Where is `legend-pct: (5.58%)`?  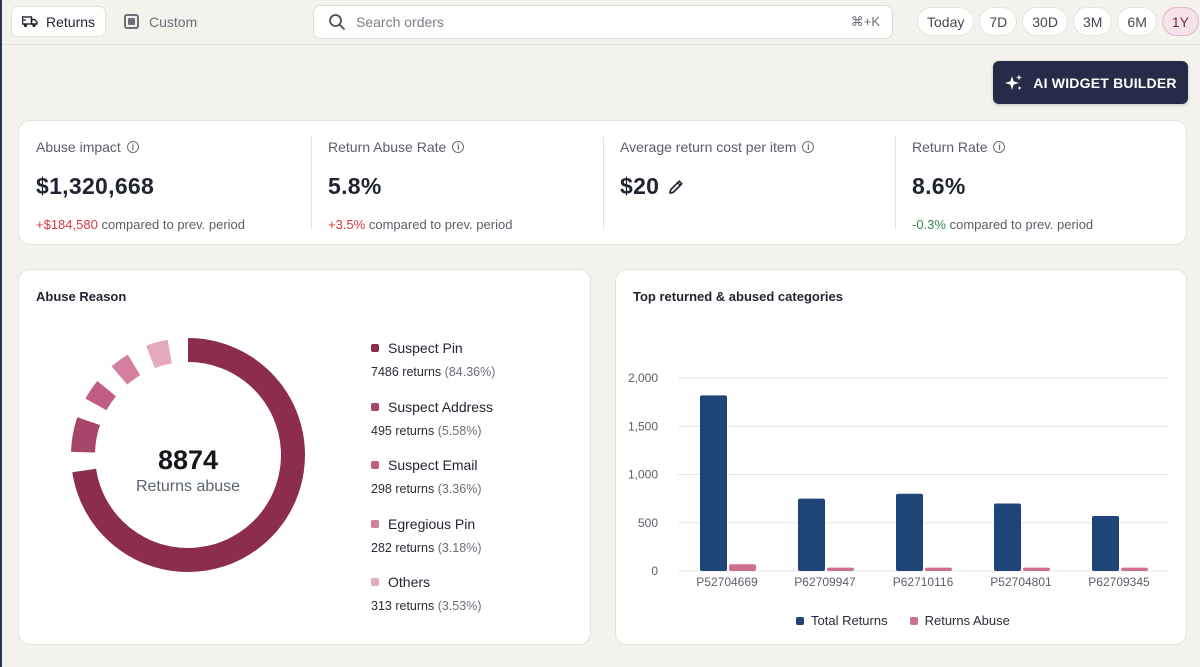 legend-pct: (5.58%) is located at coordinates (459, 430).